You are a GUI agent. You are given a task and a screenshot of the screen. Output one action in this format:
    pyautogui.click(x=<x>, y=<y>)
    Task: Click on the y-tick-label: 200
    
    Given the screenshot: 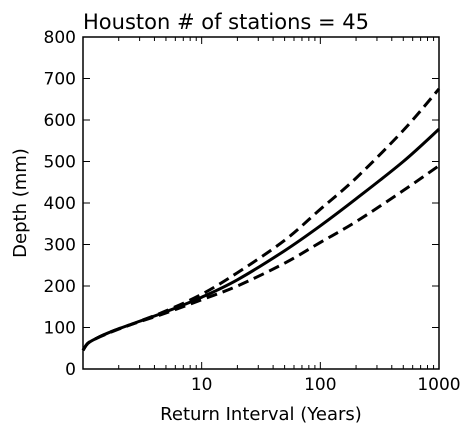 What is the action you would take?
    pyautogui.click(x=60, y=287)
    